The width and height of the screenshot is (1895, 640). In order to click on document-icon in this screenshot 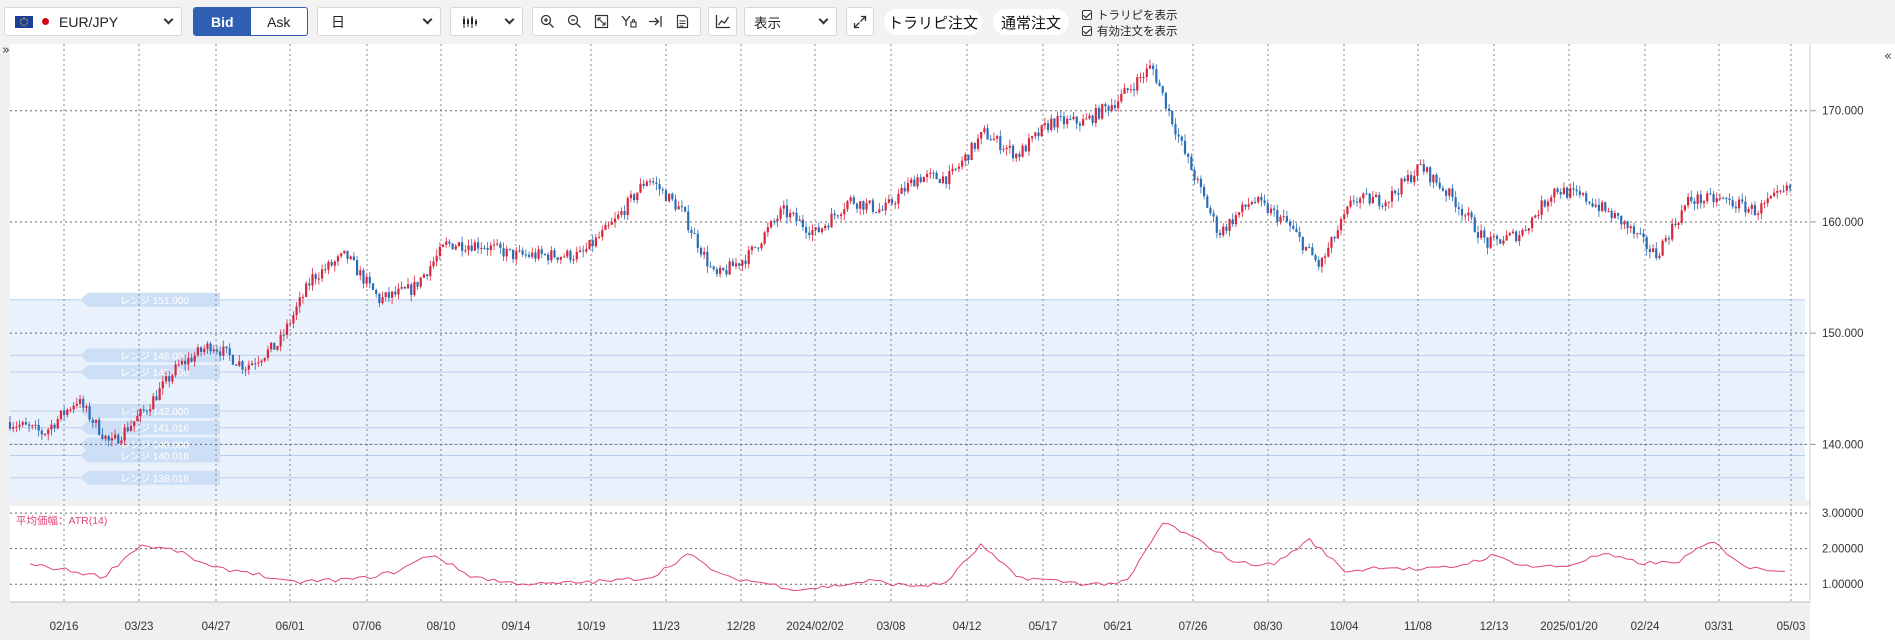, I will do `click(682, 21)`.